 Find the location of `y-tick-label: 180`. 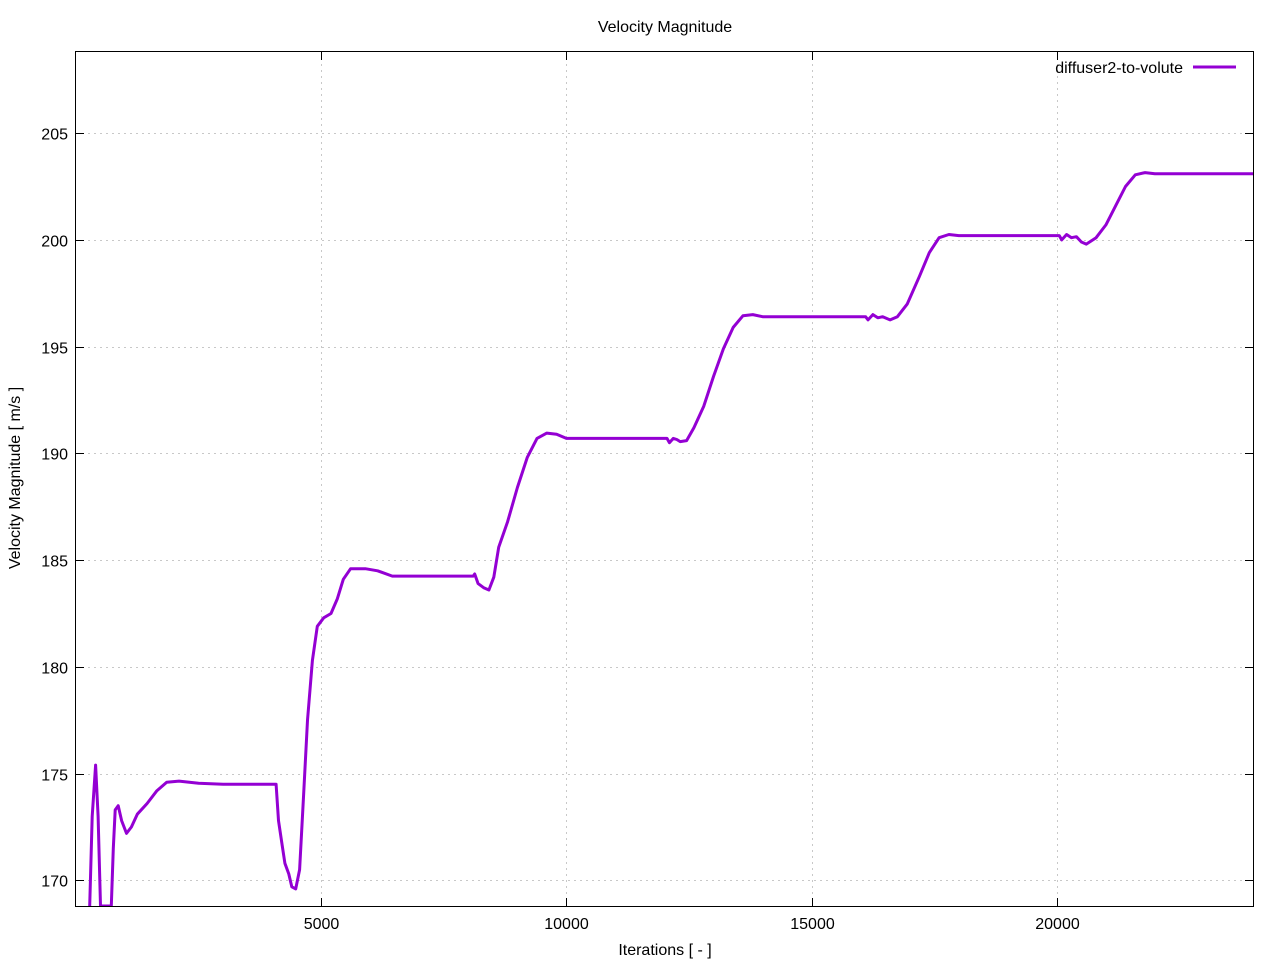

y-tick-label: 180 is located at coordinates (54, 669).